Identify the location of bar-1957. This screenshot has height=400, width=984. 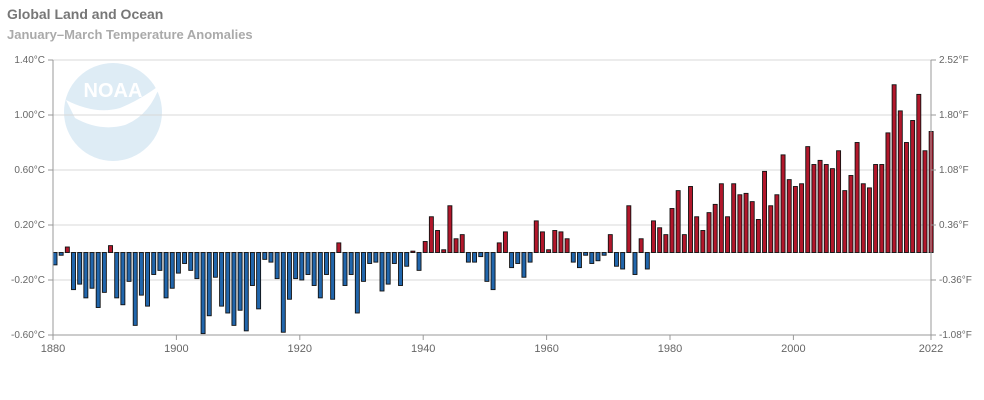
(530, 257).